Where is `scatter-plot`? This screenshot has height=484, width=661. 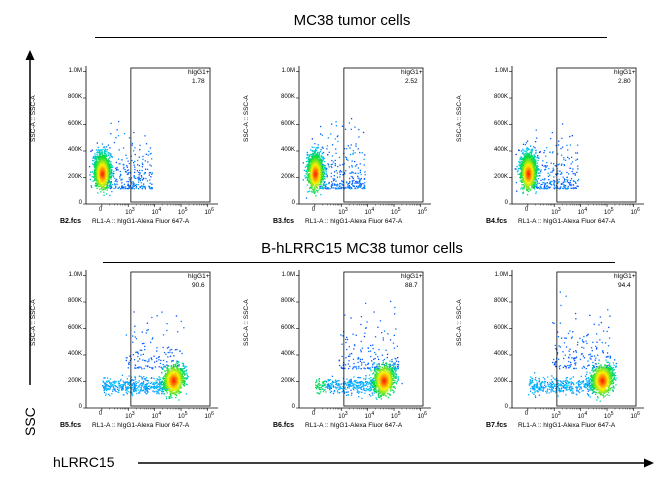
scatter-plot is located at coordinates (576, 136).